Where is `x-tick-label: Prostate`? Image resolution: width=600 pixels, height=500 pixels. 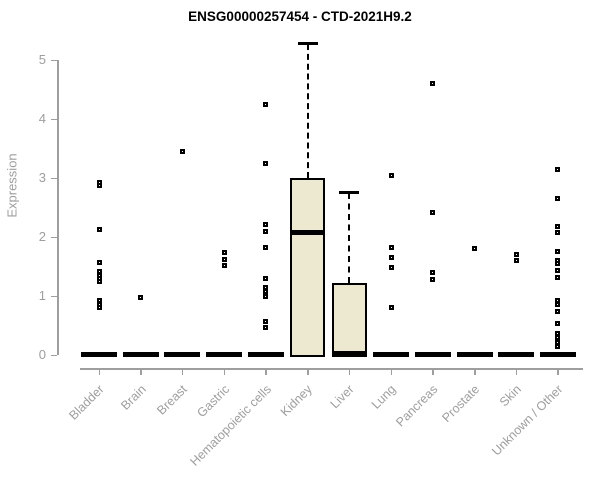 x-tick-label: Prostate is located at coordinates (461, 404).